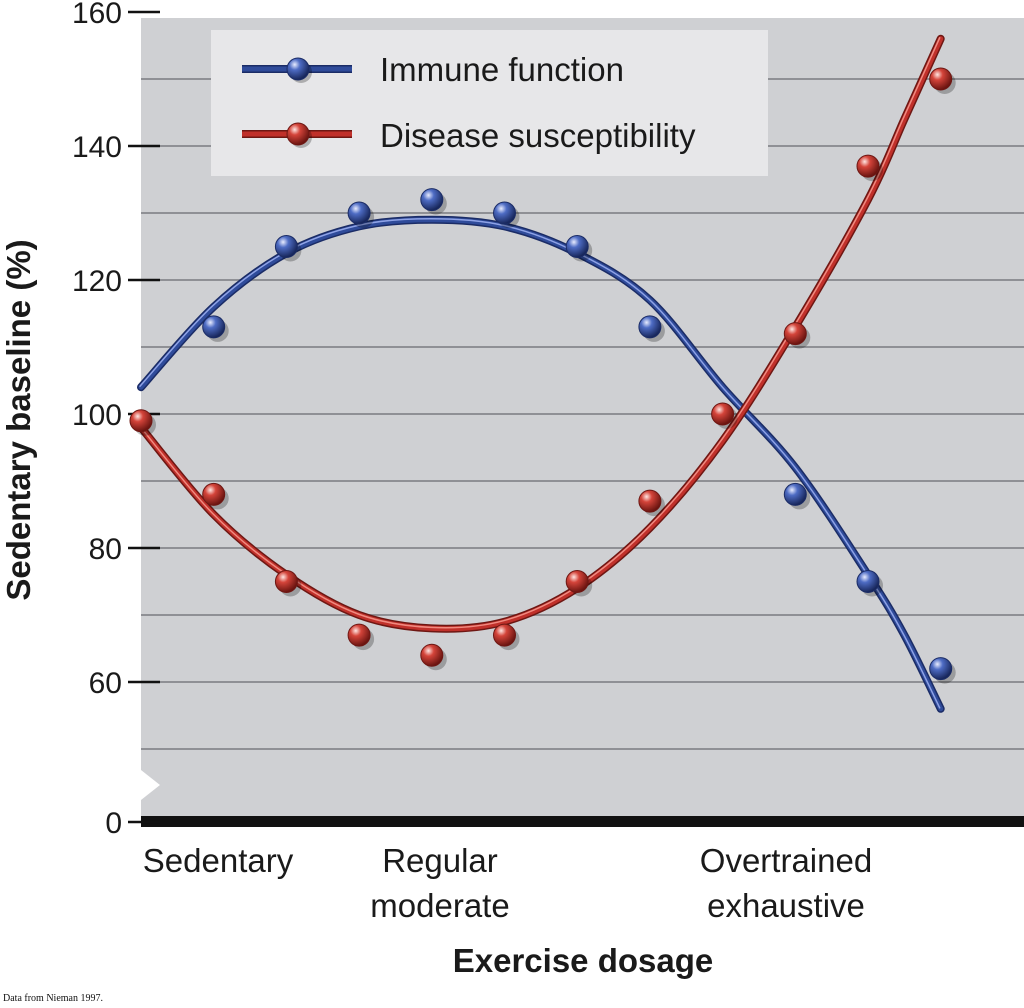 Image resolution: width=1024 pixels, height=1008 pixels. Describe the element at coordinates (18, 419) in the screenshot. I see `y-axis-title: Sedentary baseline (%)` at that location.